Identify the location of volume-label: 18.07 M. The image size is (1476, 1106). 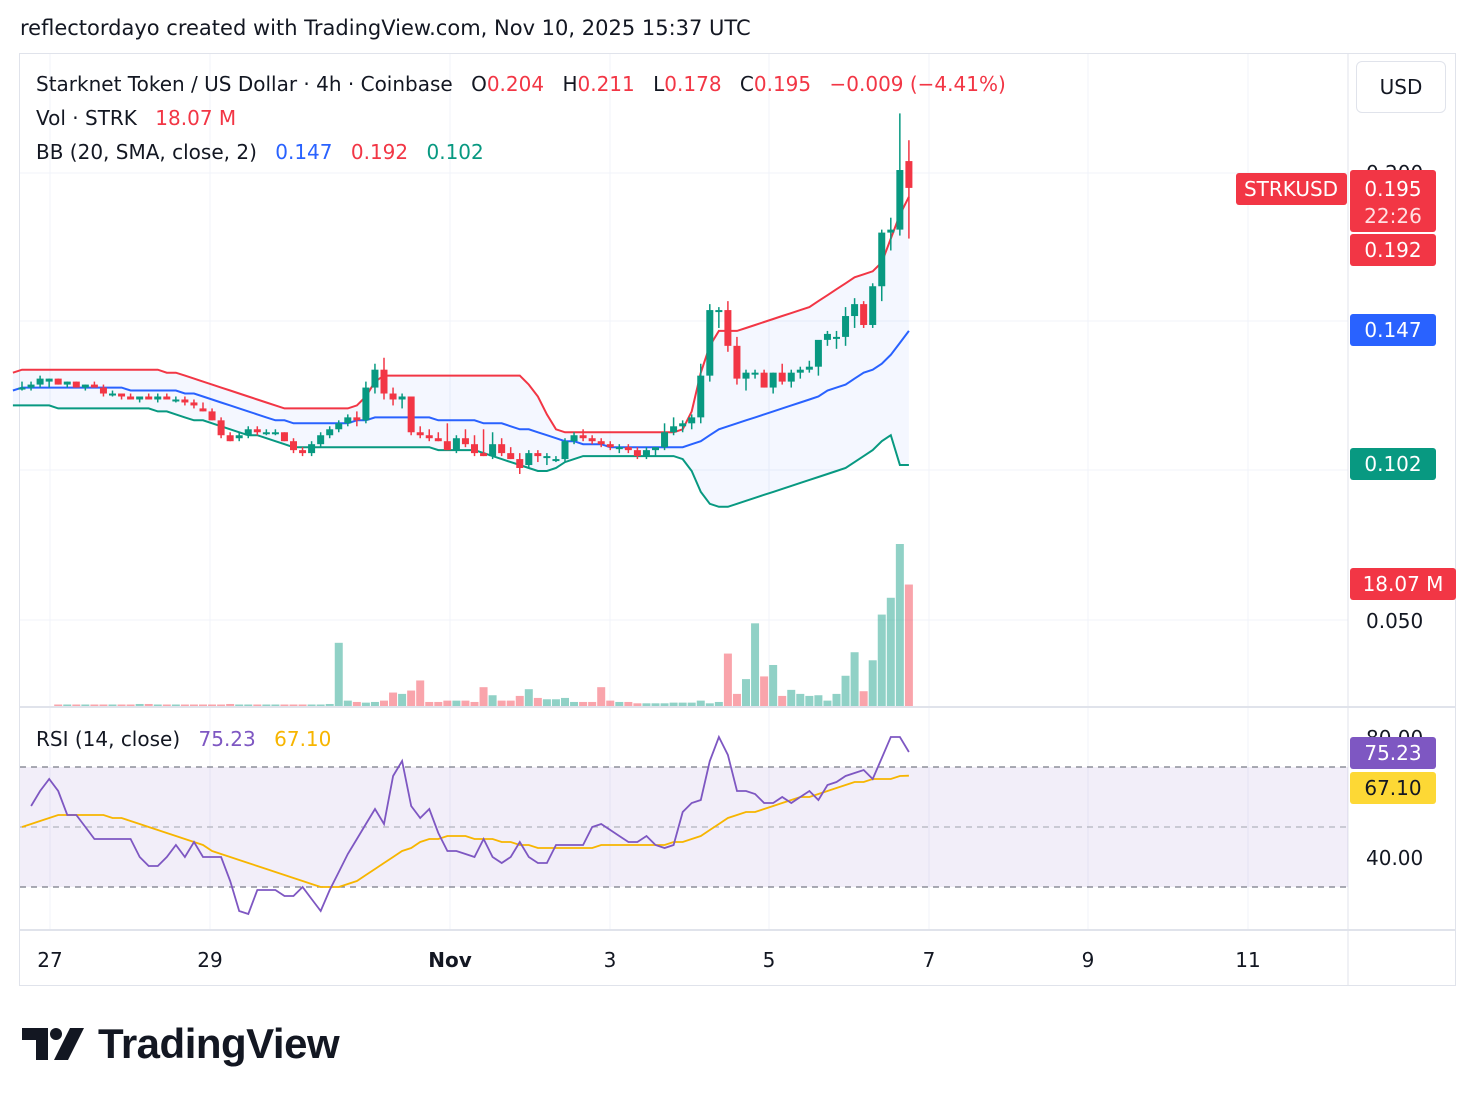
(1403, 584).